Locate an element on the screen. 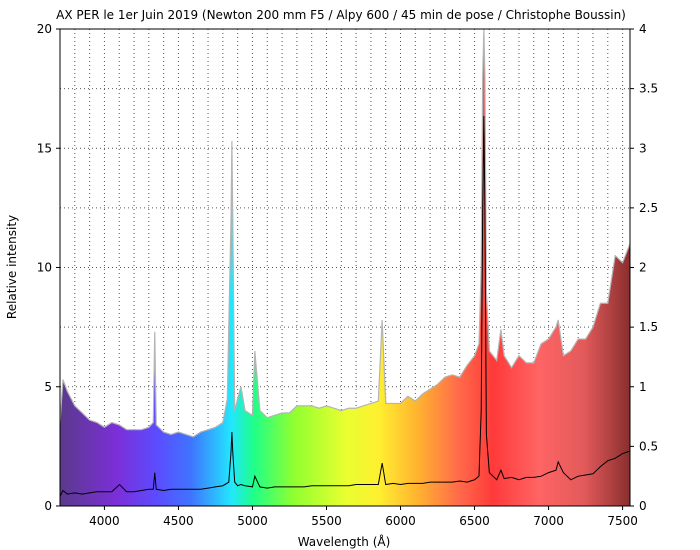  y2-tick-label: 0 is located at coordinates (643, 506).